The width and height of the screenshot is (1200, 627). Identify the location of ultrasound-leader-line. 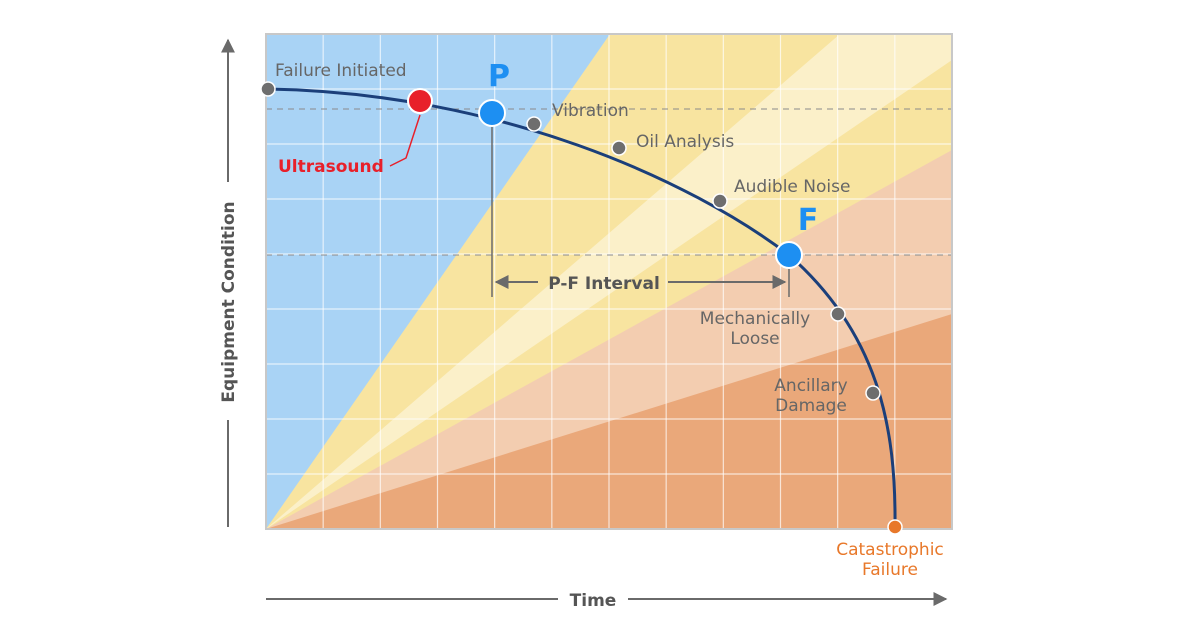
(405, 140).